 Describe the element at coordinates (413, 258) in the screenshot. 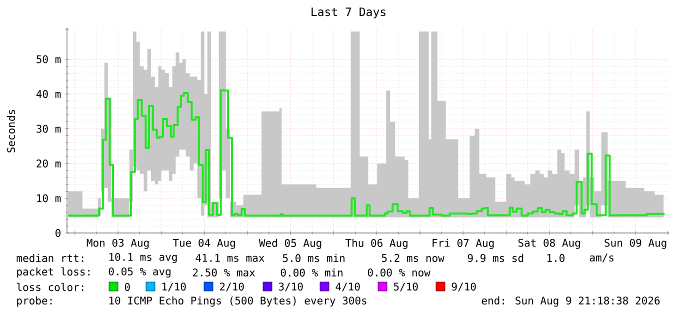

I see `text: 5.2 ms now` at that location.